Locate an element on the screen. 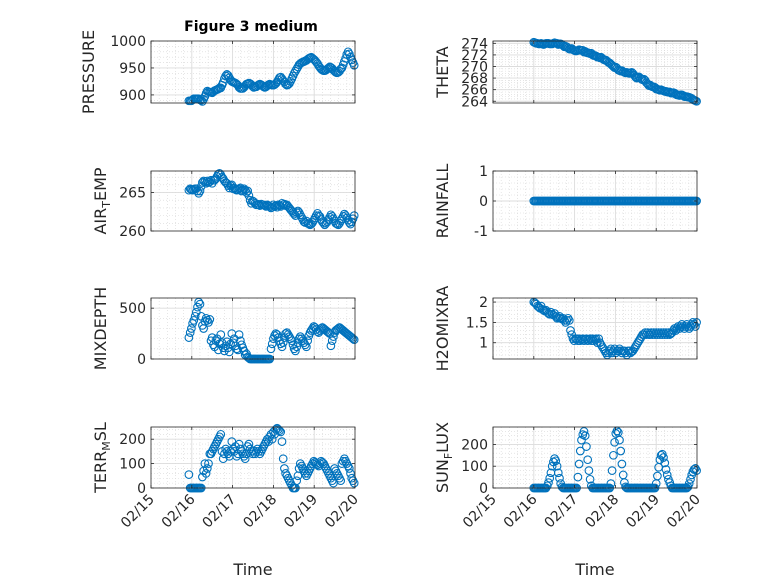 Image resolution: width=778 pixels, height=583 pixels. figure-title: Figure 3 medium is located at coordinates (251, 27).